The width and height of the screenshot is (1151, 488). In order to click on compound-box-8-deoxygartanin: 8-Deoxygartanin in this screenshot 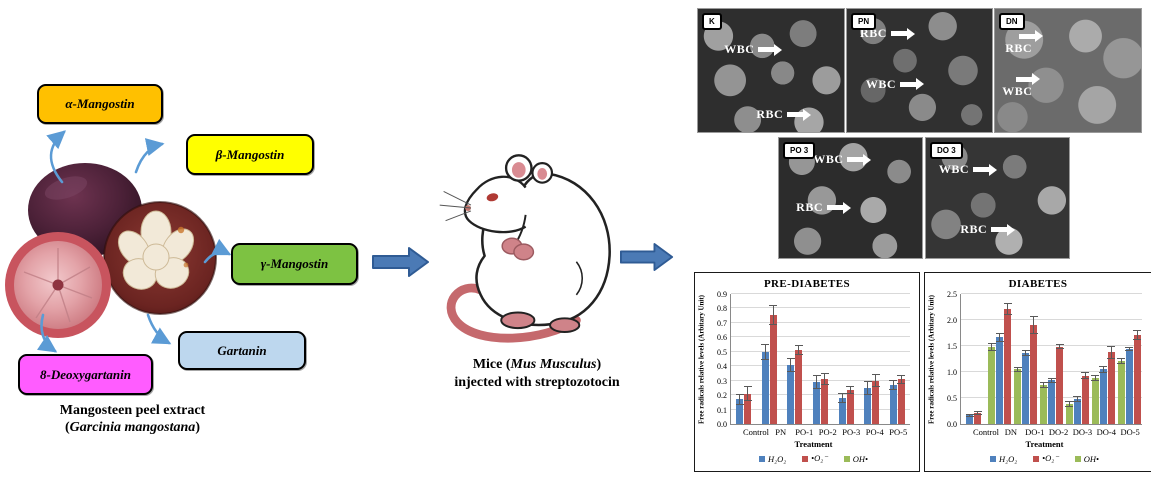, I will do `click(85, 374)`.